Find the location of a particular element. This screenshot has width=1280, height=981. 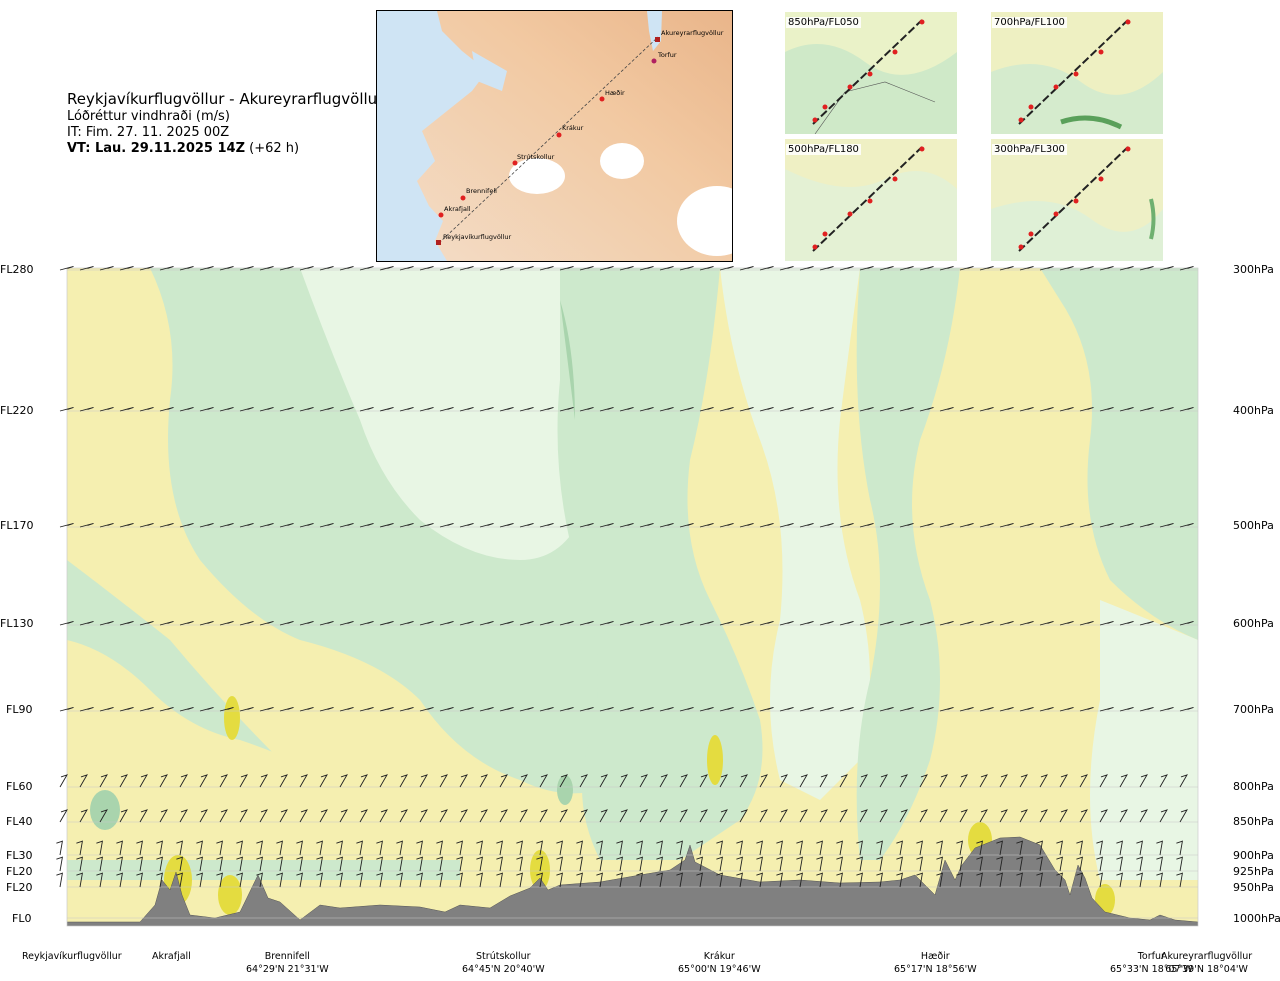

waypoint-marker-strutskollur is located at coordinates (515, 163).